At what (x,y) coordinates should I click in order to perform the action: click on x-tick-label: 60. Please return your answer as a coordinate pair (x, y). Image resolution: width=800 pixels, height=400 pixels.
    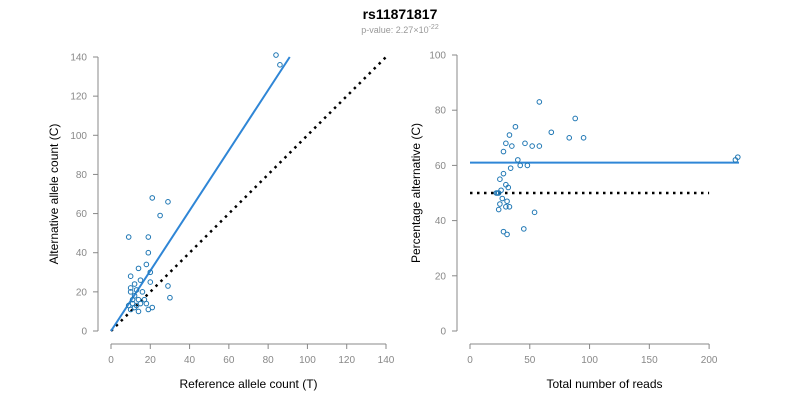
    Looking at the image, I should click on (229, 360).